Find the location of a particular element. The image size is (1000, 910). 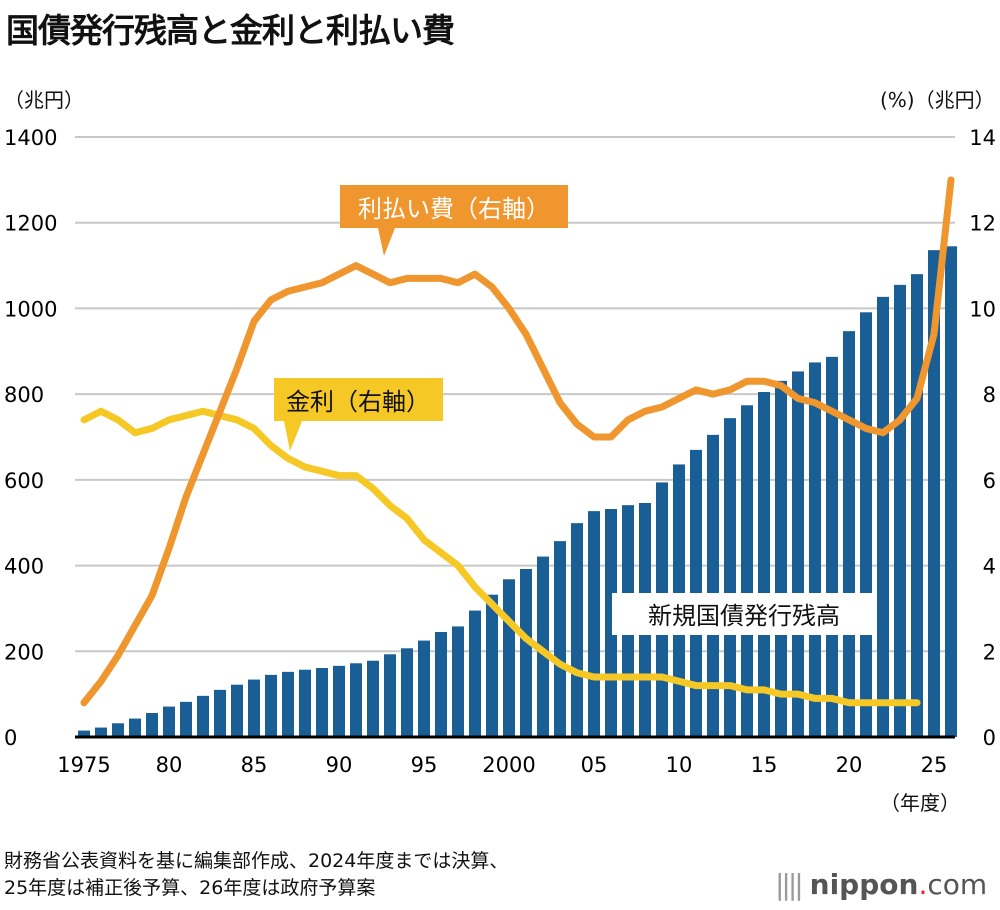

x-tick-label: 25 is located at coordinates (934, 765).